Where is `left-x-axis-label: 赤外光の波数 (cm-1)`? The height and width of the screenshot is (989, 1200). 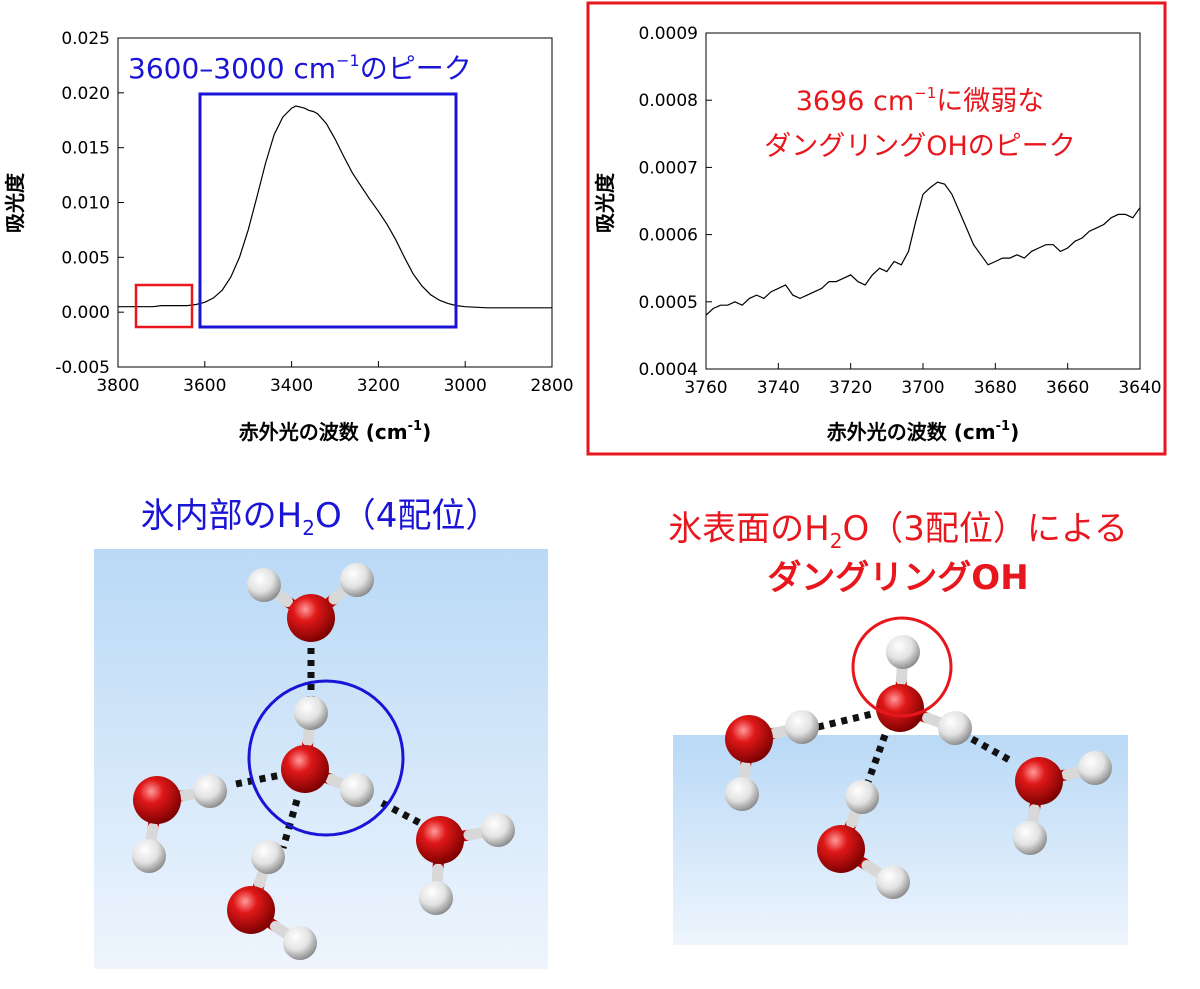 left-x-axis-label: 赤外光の波数 (cm-1) is located at coordinates (335, 431).